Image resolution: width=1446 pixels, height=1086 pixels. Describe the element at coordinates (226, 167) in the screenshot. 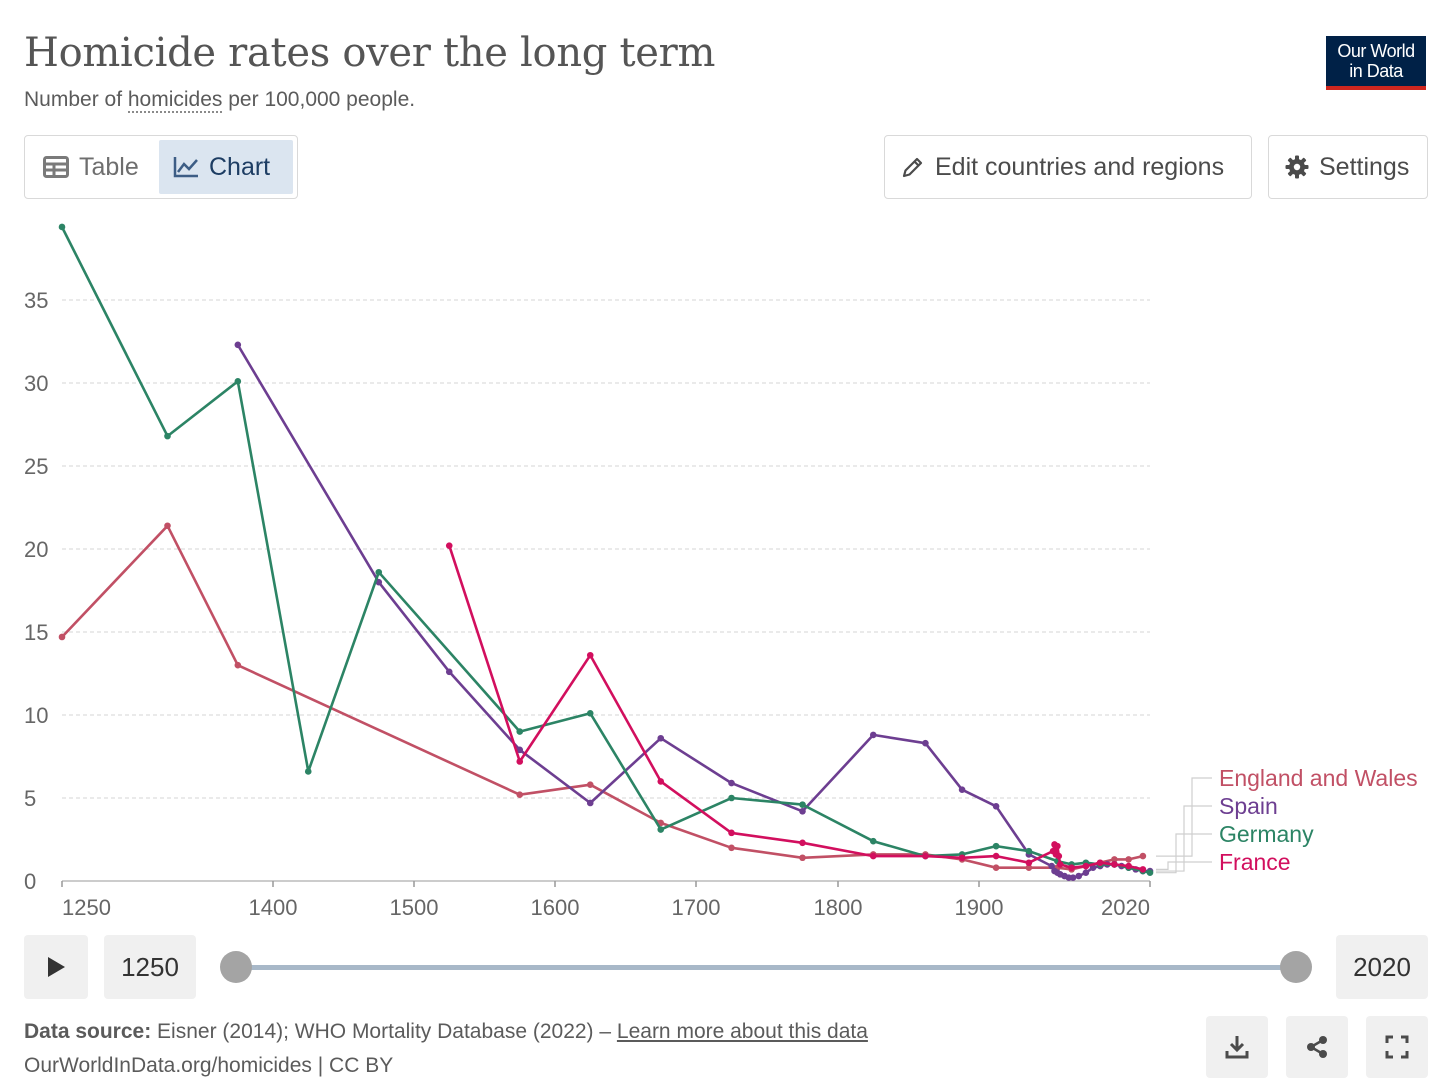

I see `tab-chart: Chart` at that location.